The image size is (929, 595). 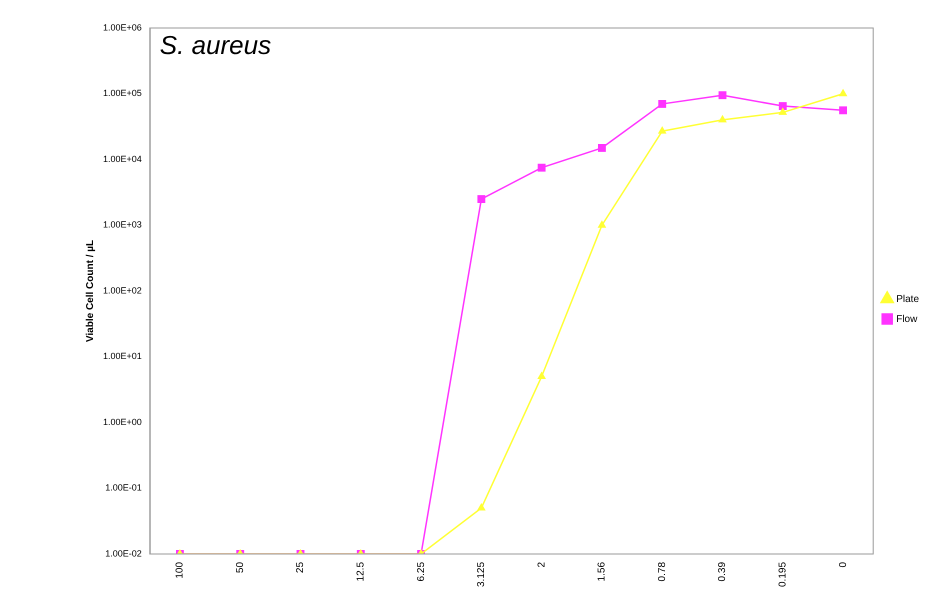 I want to click on y-tick-label: 1.00E+04, so click(x=122, y=159).